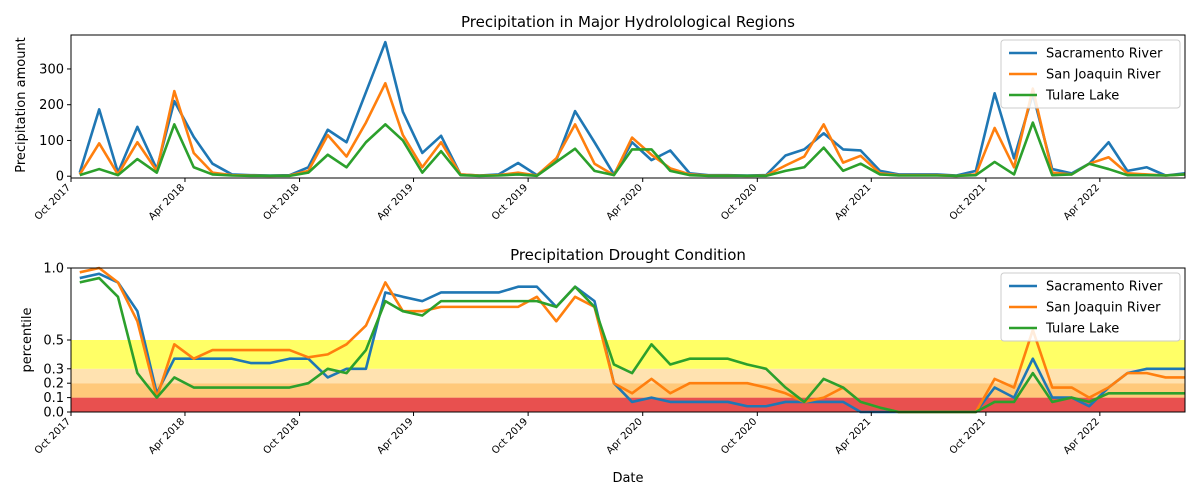 The width and height of the screenshot is (1200, 504). What do you see at coordinates (53, 269) in the screenshot?
I see `y-tick-label: 1.0` at bounding box center [53, 269].